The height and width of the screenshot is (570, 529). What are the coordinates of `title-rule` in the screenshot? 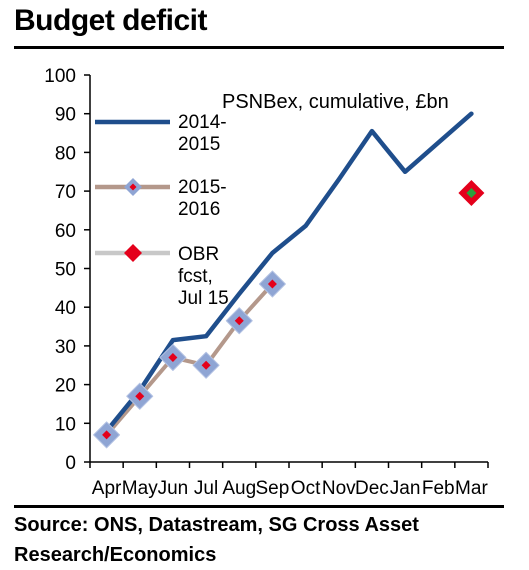 It's located at (259, 47).